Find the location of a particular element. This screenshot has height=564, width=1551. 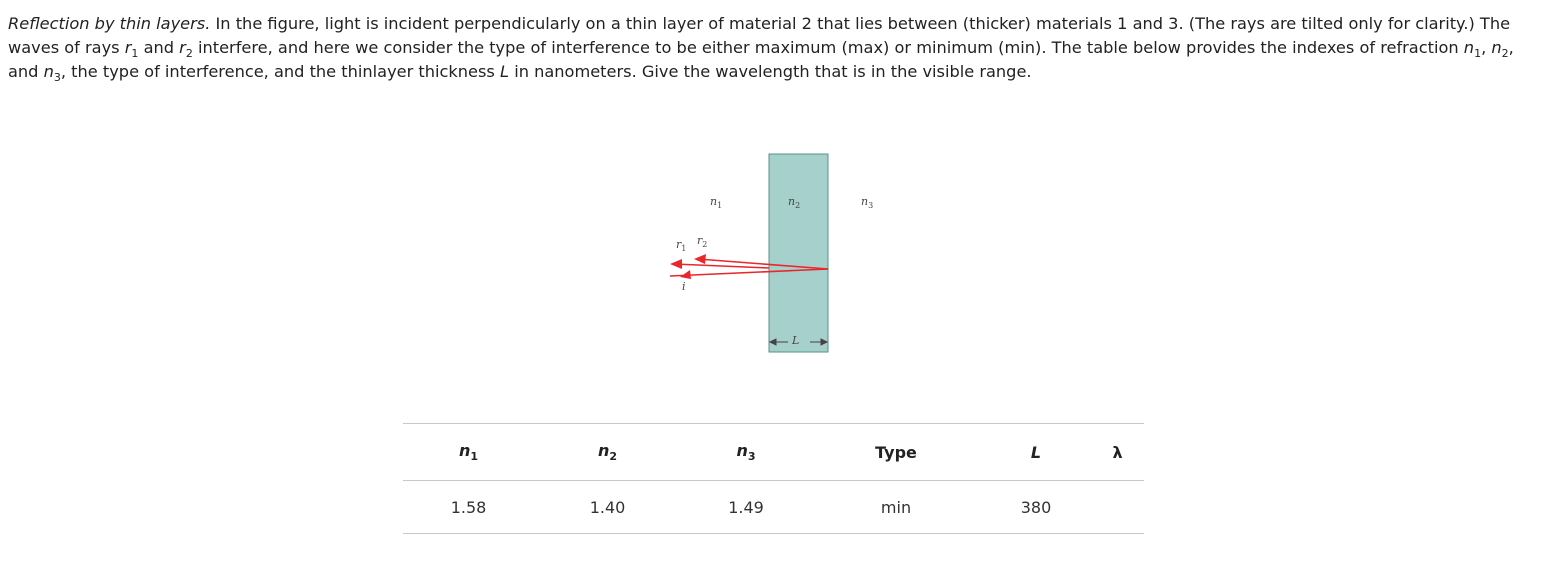

label-r2: r2 is located at coordinates (702, 242).